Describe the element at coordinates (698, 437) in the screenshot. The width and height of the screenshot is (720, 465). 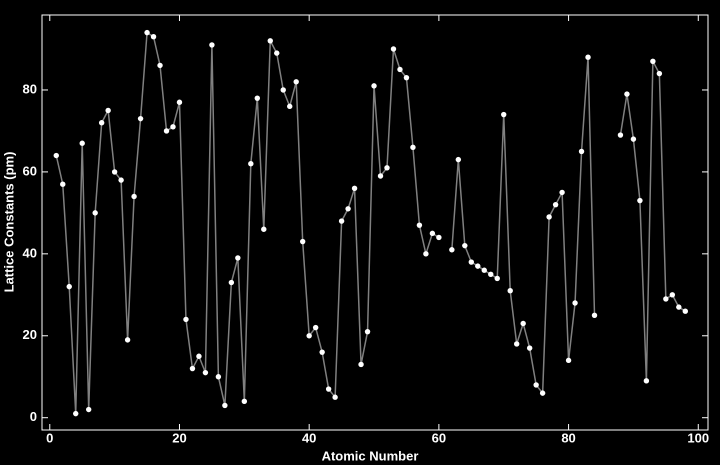
I see `x-tick-label: 100` at that location.